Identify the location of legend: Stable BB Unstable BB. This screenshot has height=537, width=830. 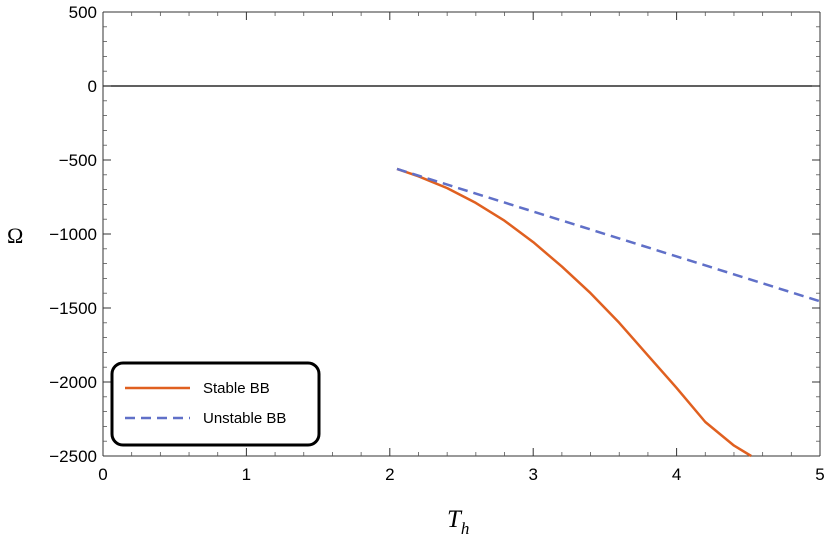
(215, 404).